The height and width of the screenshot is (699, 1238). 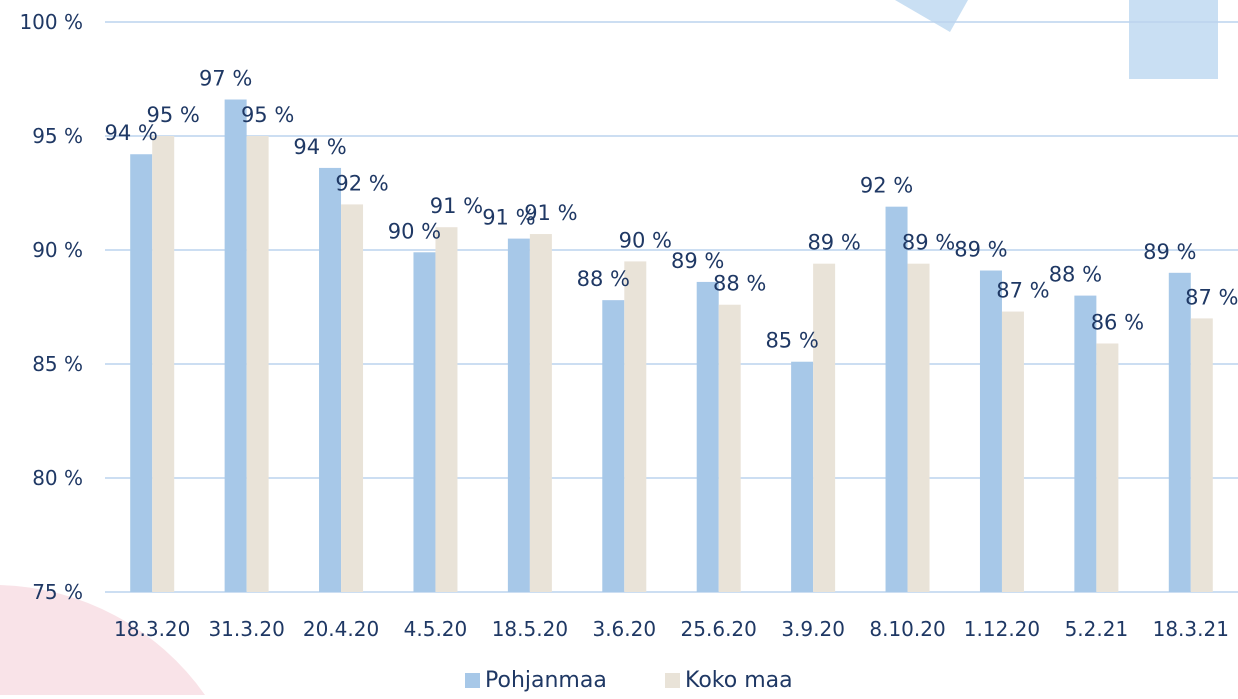 What do you see at coordinates (57, 136) in the screenshot?
I see `y-tick-label: 95 %` at bounding box center [57, 136].